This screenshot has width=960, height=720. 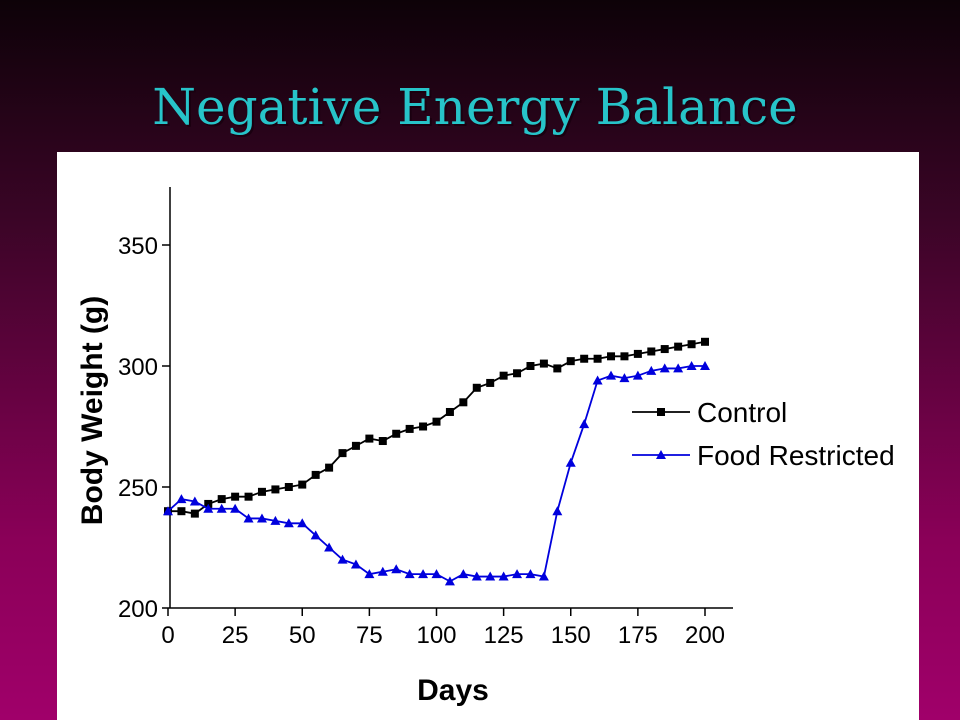 I want to click on y-tick-label: 250, so click(x=138, y=488).